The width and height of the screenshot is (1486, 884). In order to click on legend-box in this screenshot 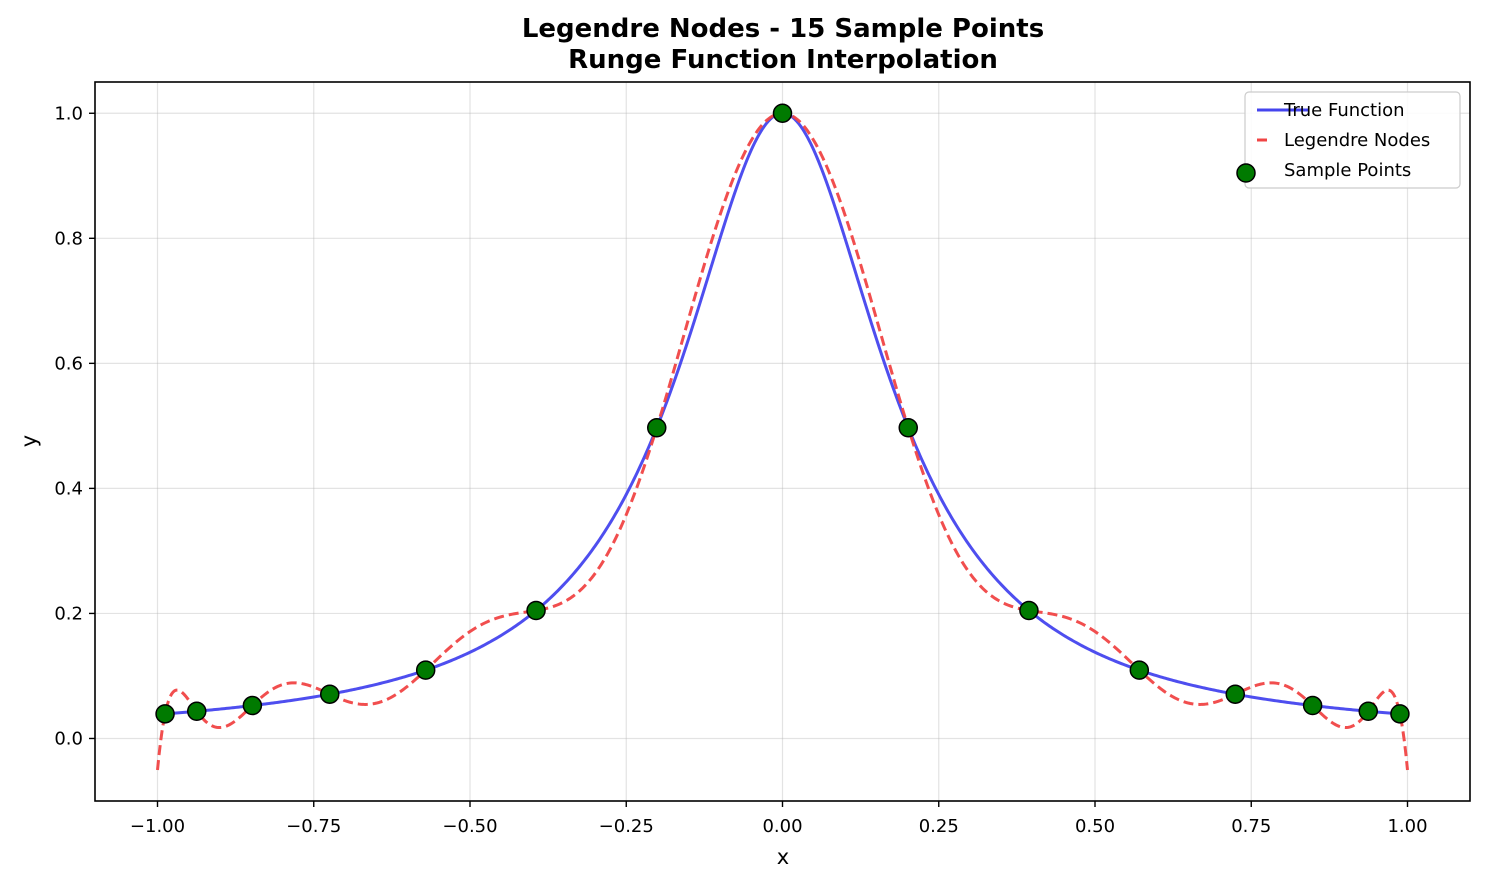, I will do `click(1352, 140)`.